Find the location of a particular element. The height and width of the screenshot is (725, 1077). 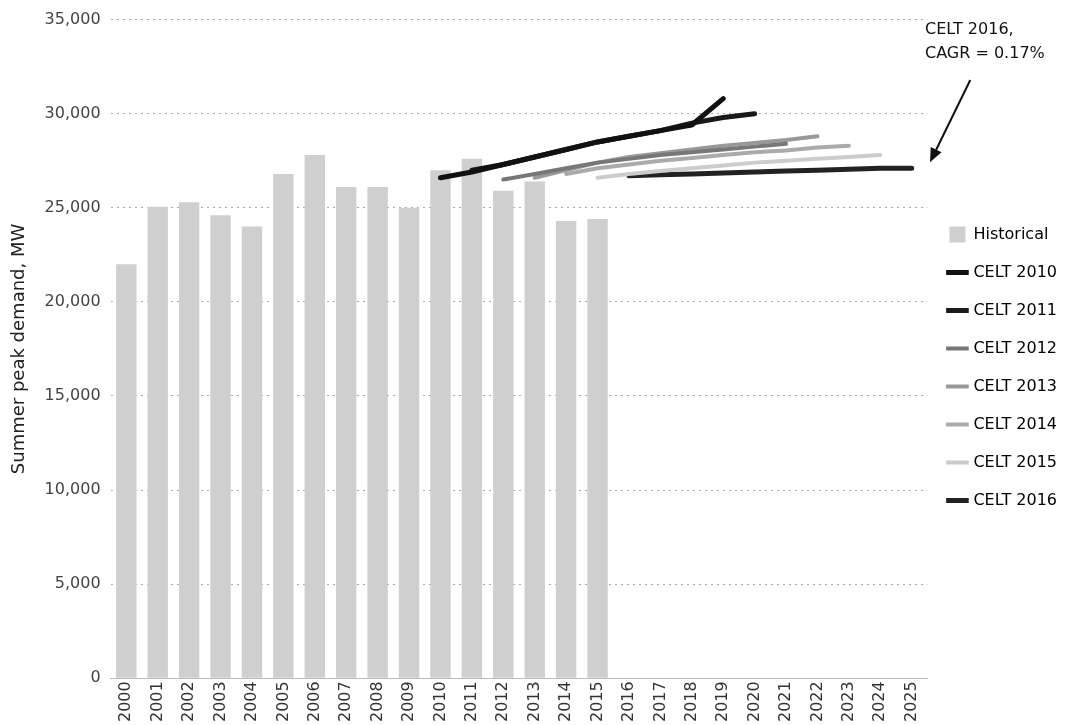

x-tick-label: 2006 is located at coordinates (313, 701).